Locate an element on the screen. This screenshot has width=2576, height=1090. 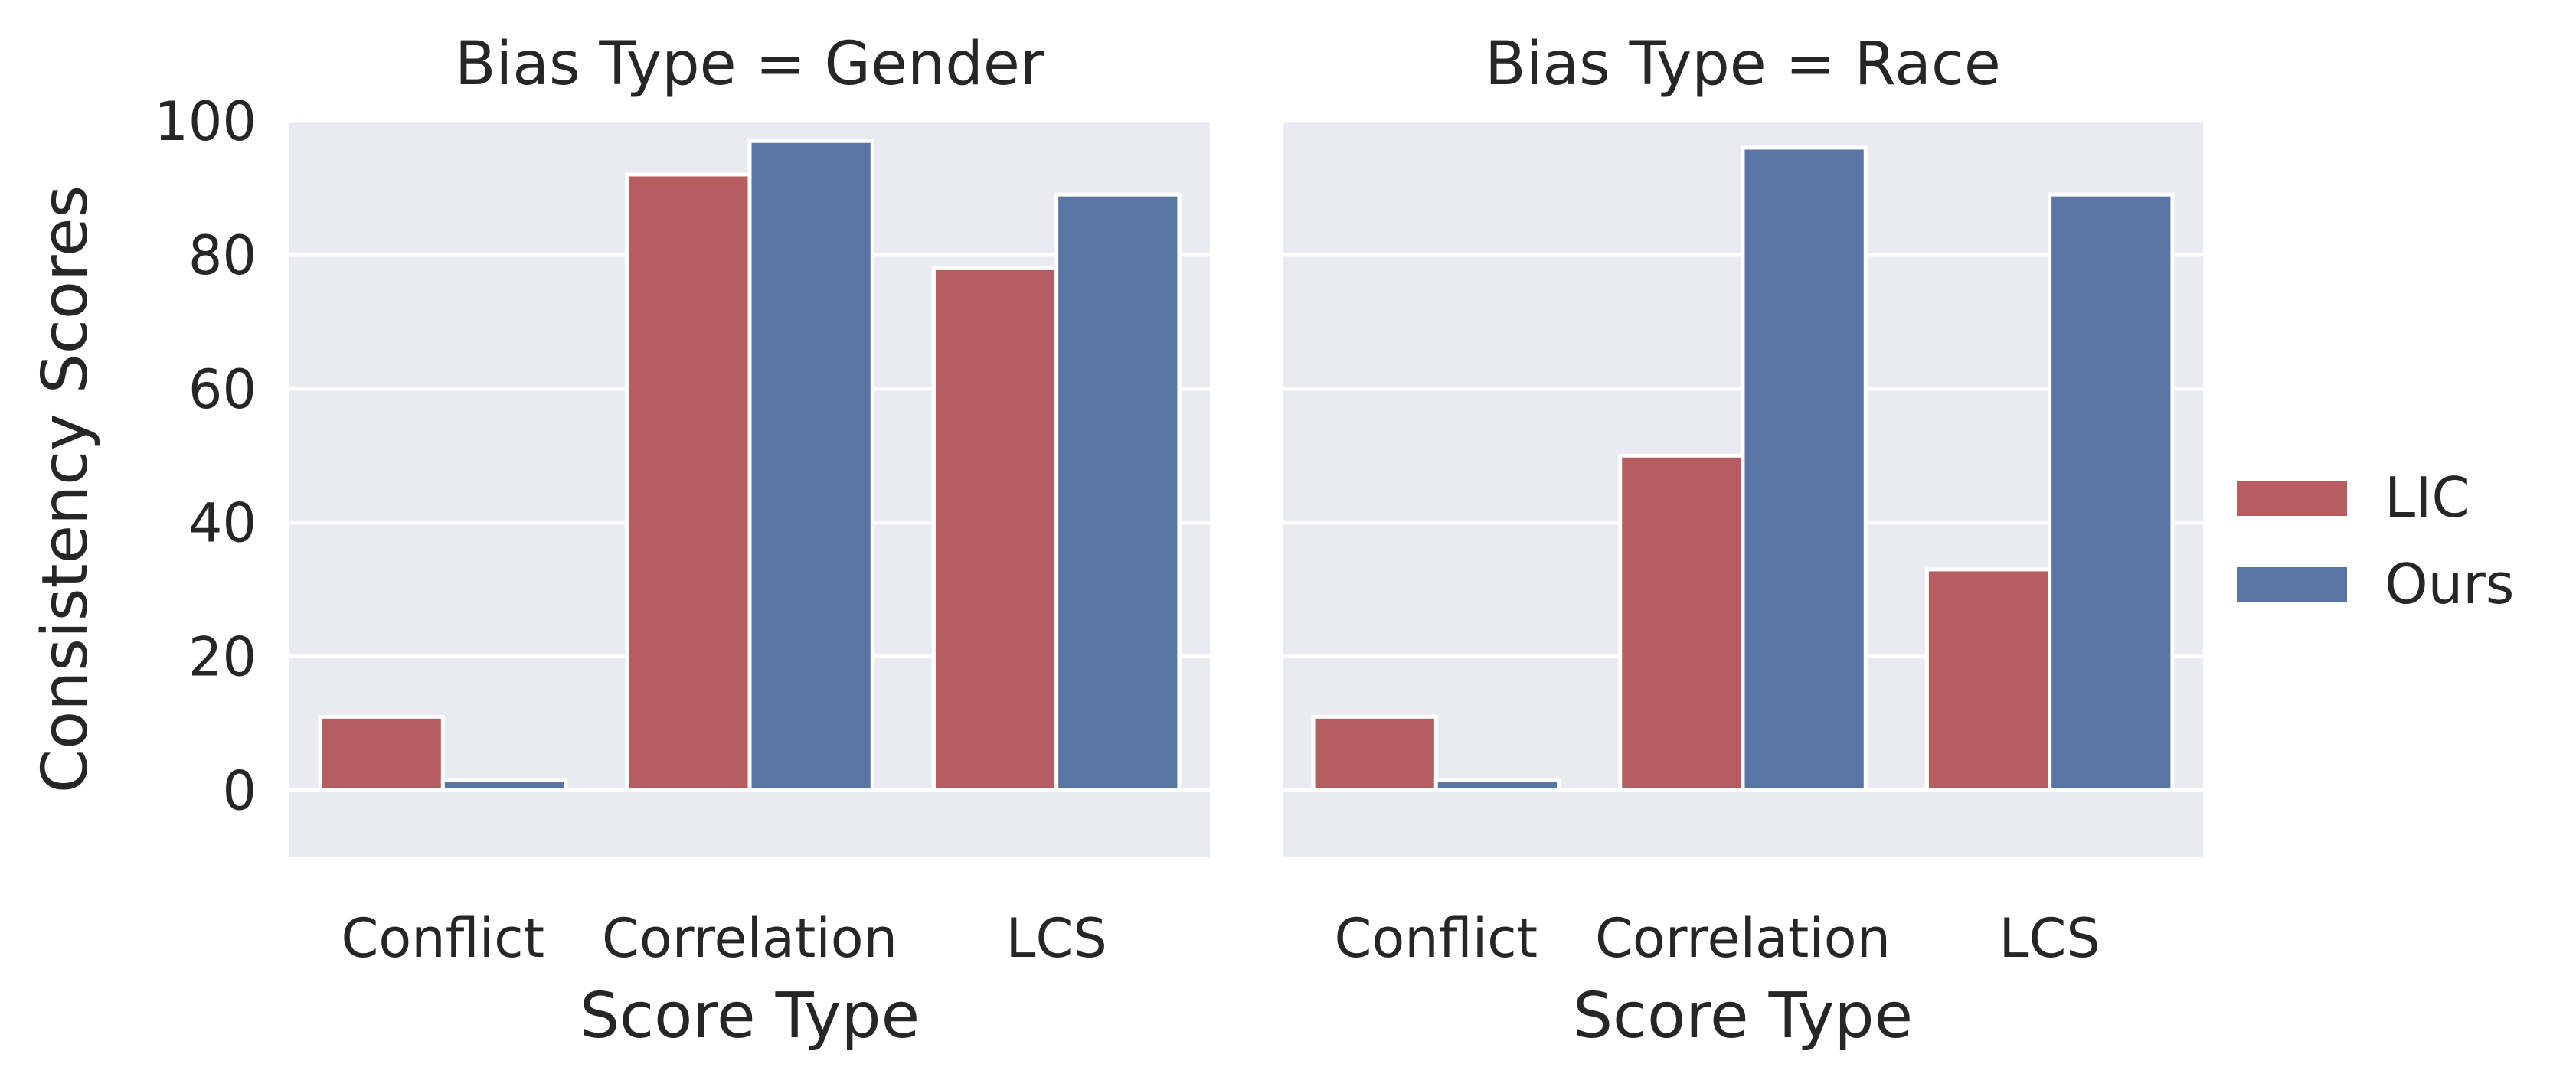
y-tick-label: 100 is located at coordinates (206, 121).